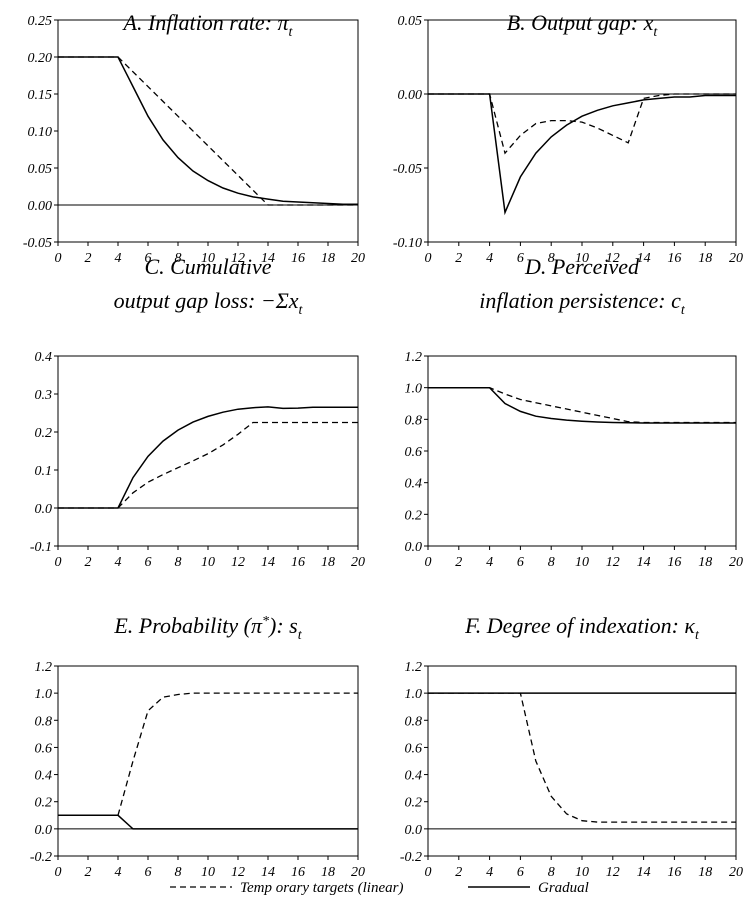  What do you see at coordinates (44, 471) in the screenshot?
I see `y-tick-label: 0.1` at bounding box center [44, 471].